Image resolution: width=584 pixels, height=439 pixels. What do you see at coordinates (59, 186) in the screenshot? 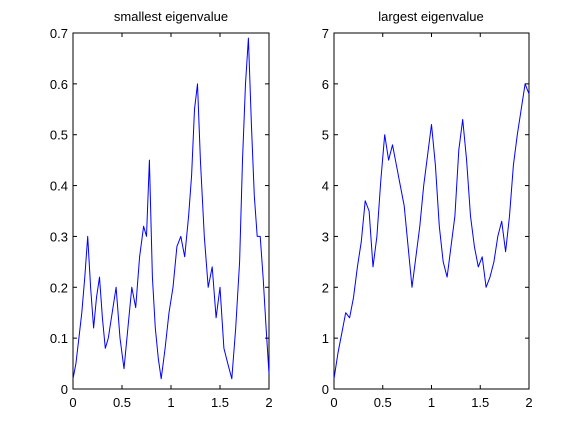
I see `y-tick-label: 0.4` at bounding box center [59, 186].